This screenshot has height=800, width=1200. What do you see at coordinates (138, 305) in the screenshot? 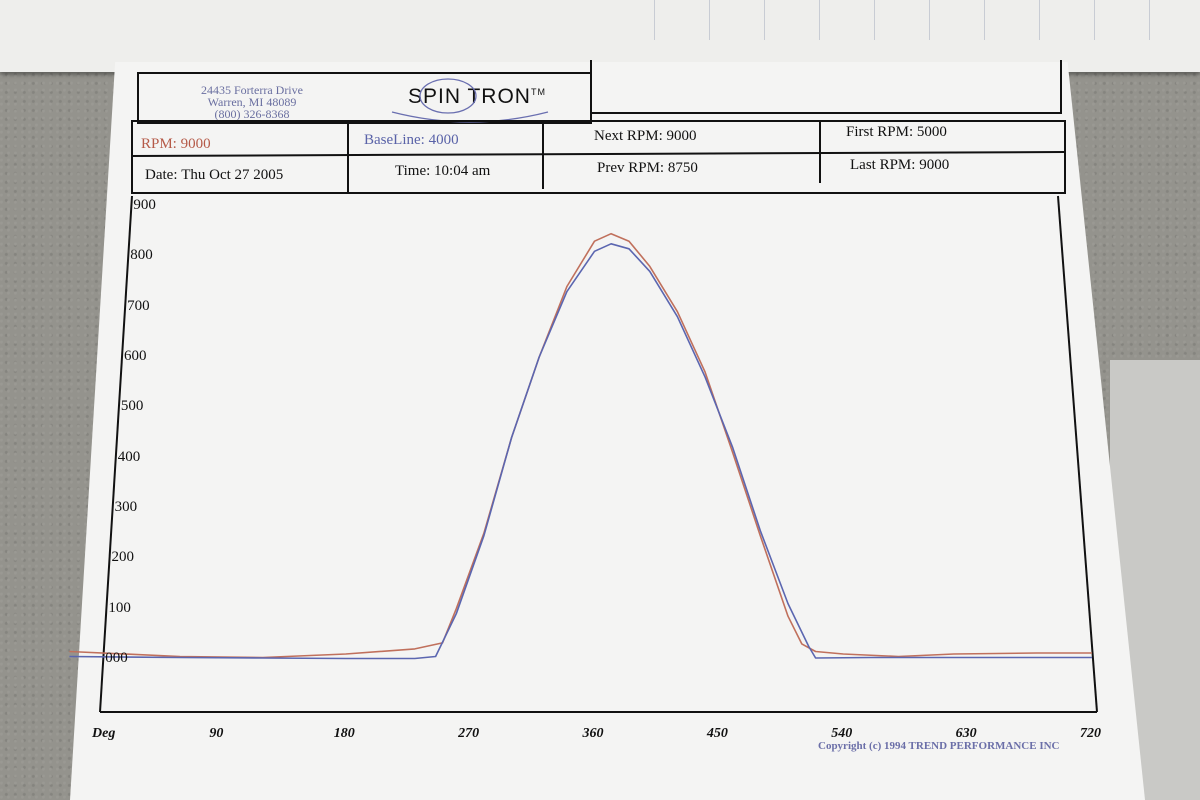
I see `y-tick-label: 700` at bounding box center [138, 305].